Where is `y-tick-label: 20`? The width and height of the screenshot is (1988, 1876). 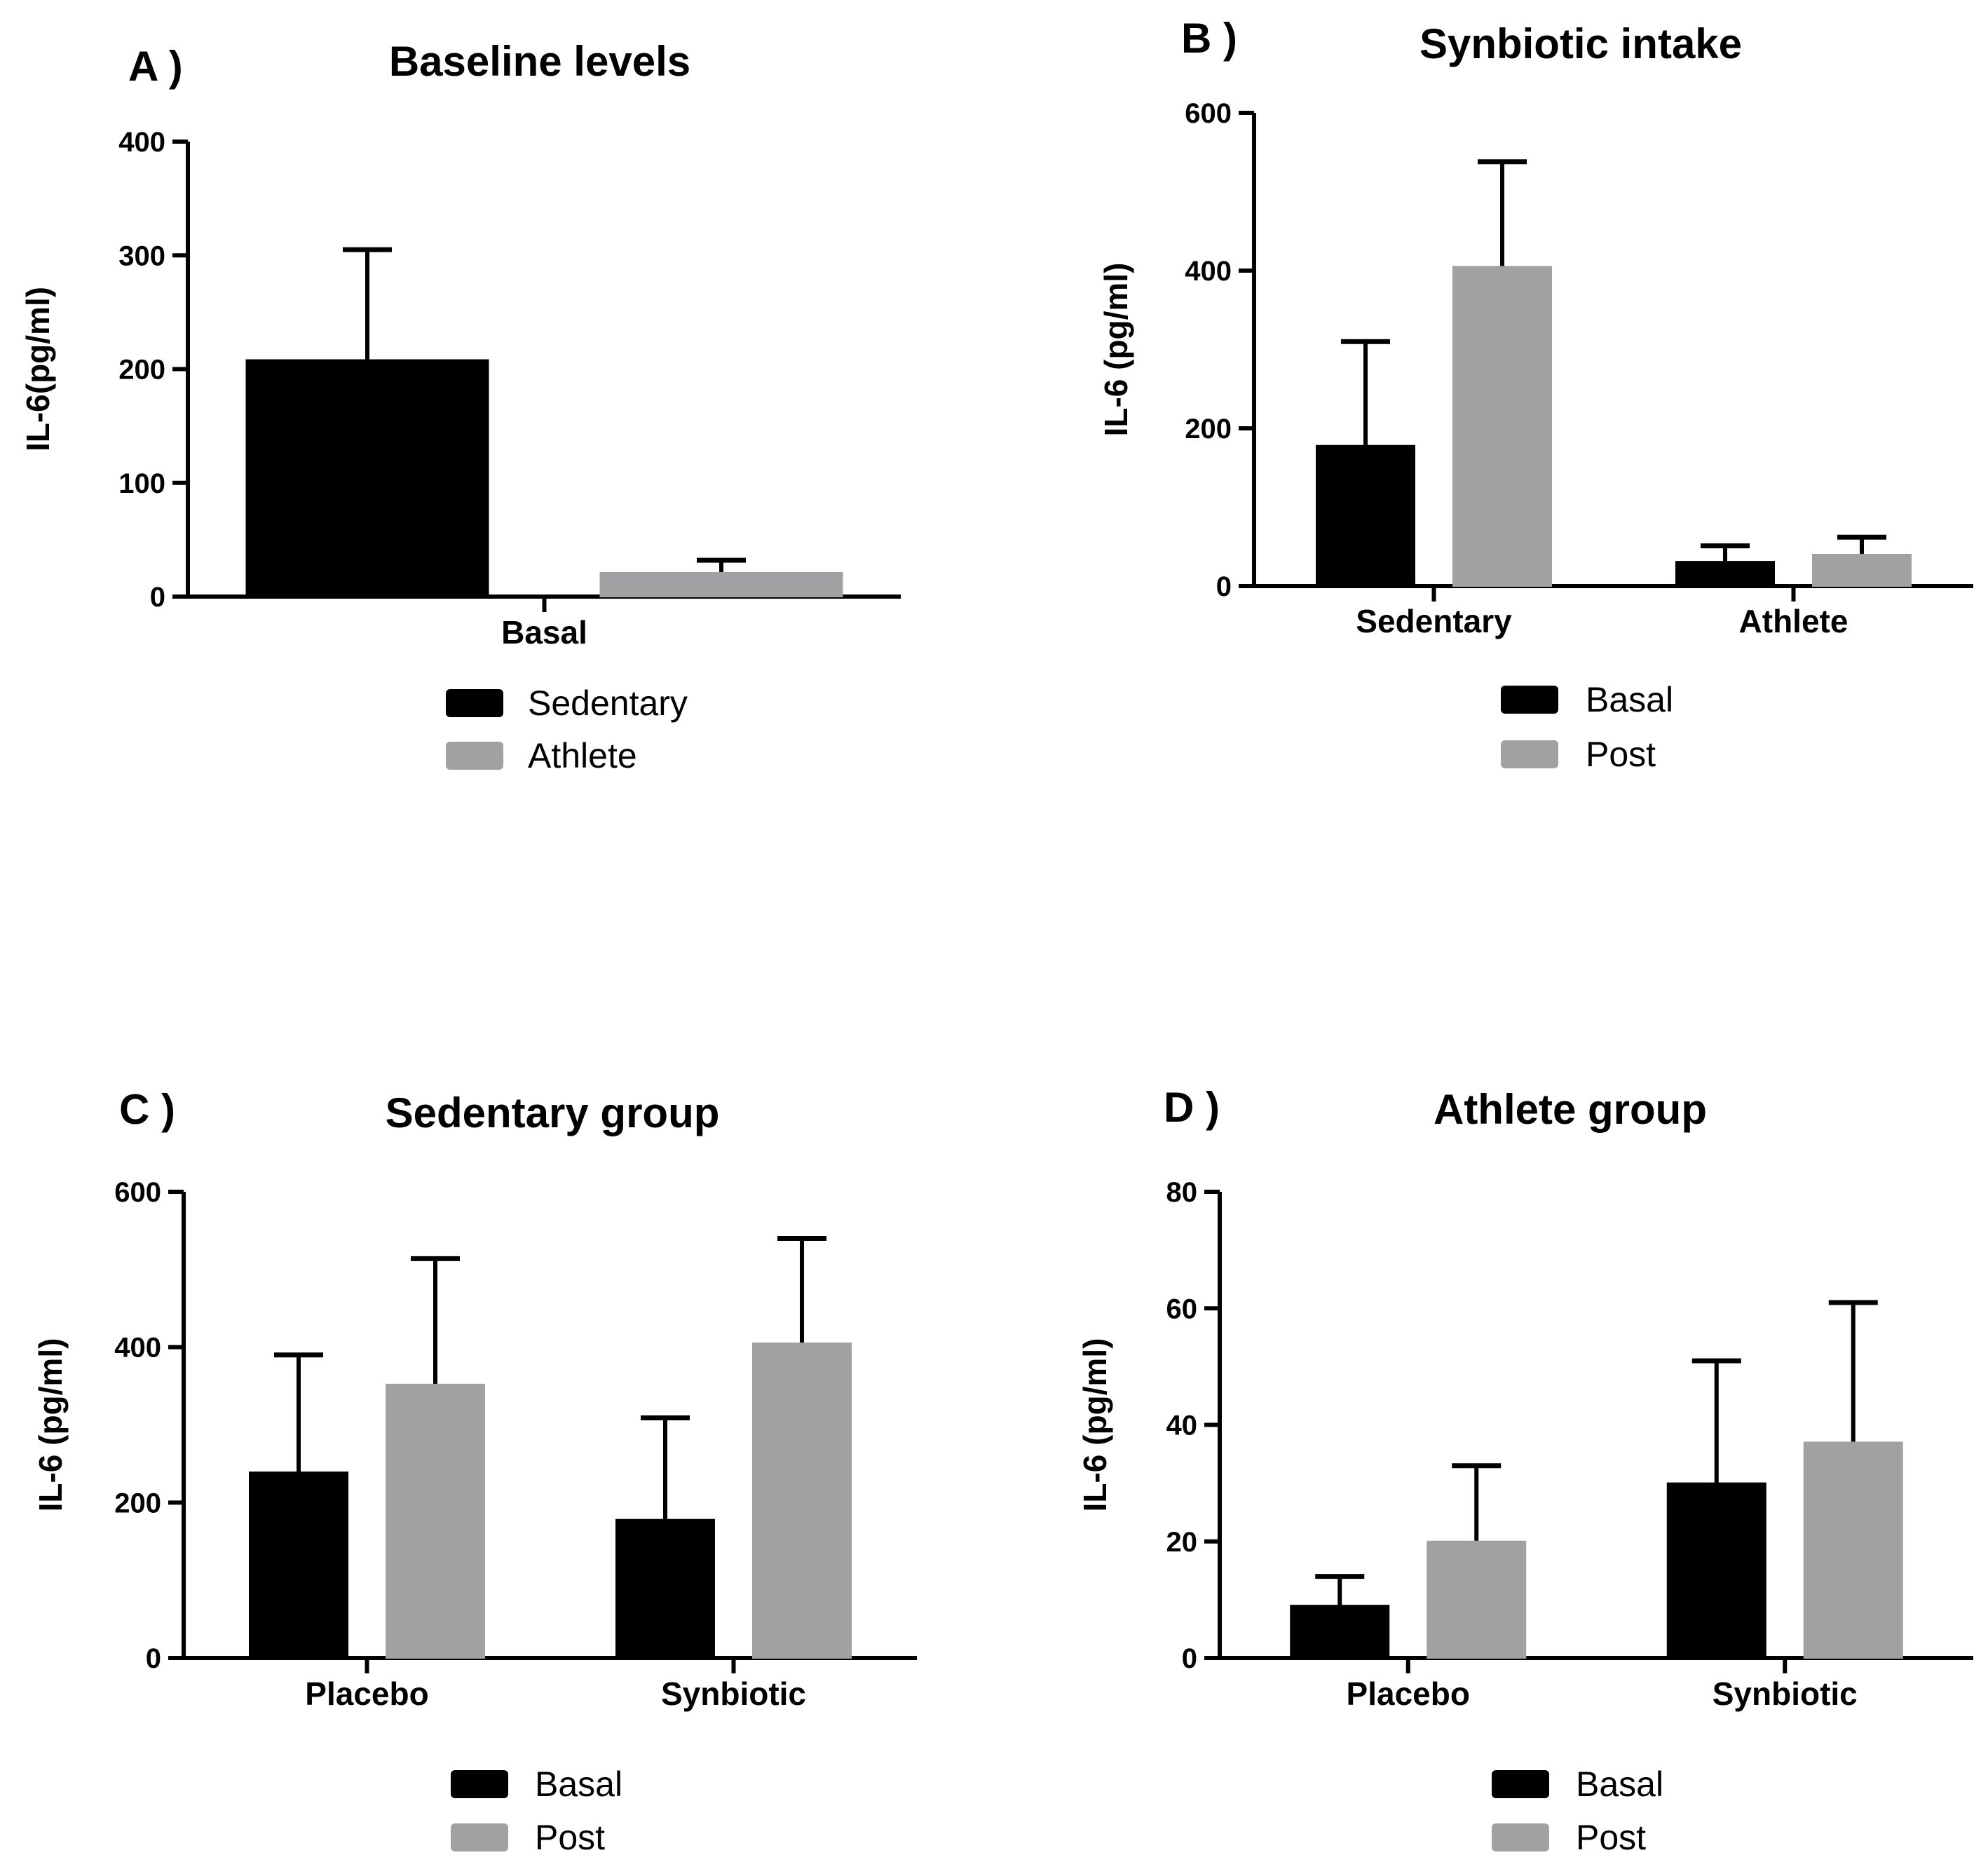
y-tick-label: 20 is located at coordinates (1182, 1543).